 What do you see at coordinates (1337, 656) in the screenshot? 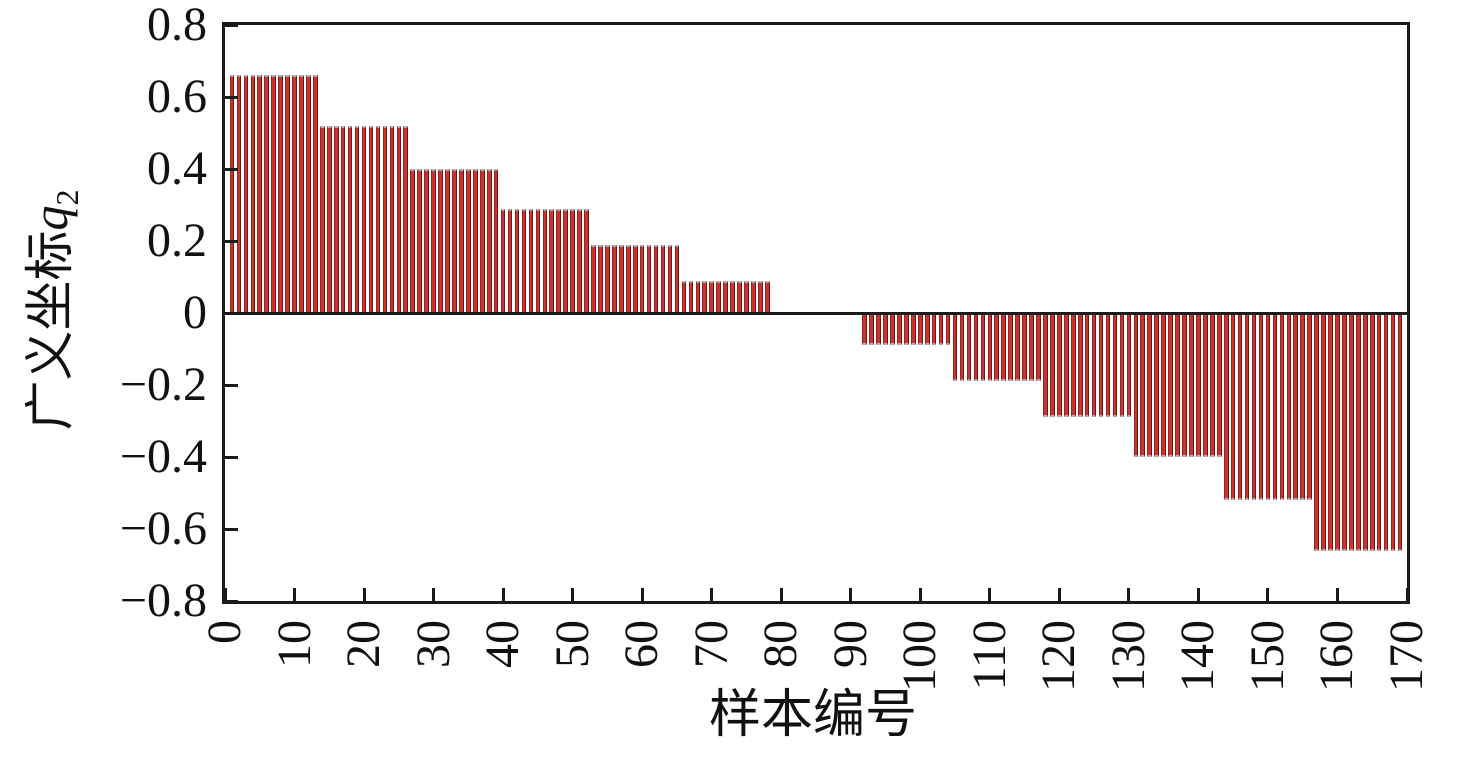
I see `x-tick-label: 160` at bounding box center [1337, 656].